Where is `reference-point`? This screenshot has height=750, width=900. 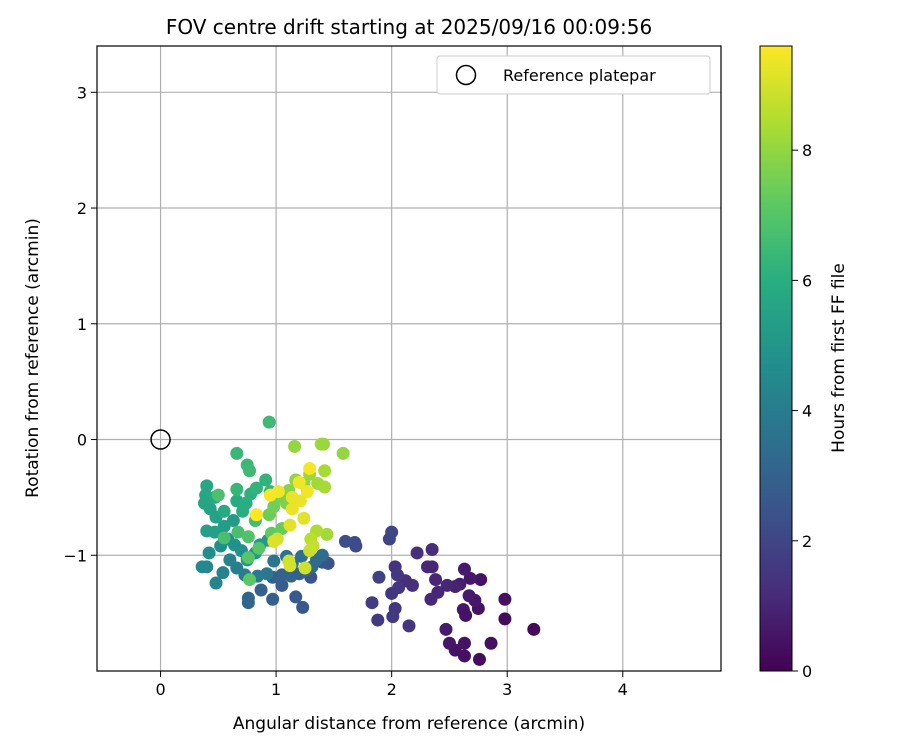
reference-point is located at coordinates (160, 439).